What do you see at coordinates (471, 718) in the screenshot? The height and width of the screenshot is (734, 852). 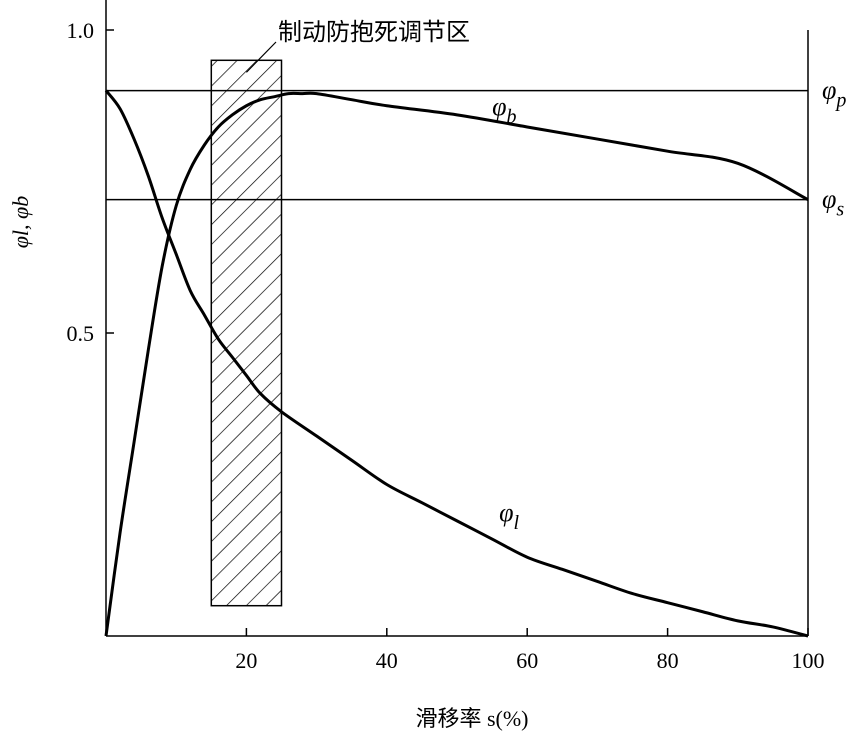 I see `x-axis-title: 滑移率 s(%)` at bounding box center [471, 718].